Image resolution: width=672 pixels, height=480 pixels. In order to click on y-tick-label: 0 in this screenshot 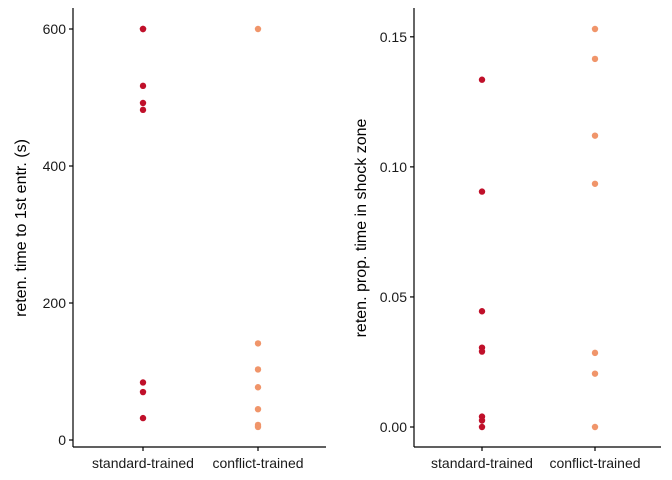, I will do `click(62, 440)`.